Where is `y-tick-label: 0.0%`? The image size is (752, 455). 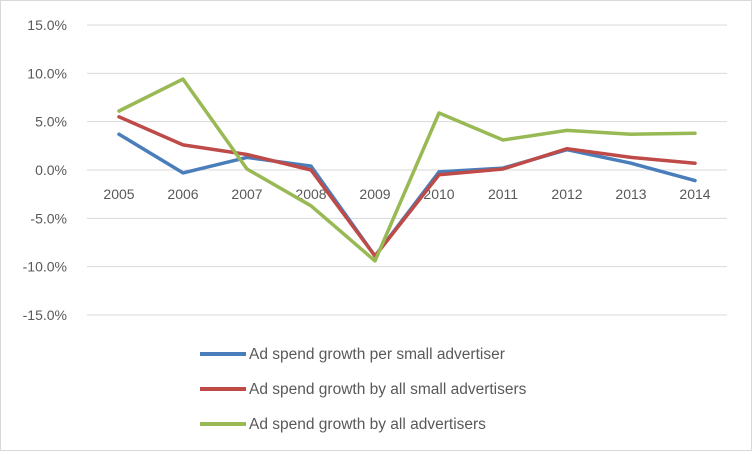 y-tick-label: 0.0% is located at coordinates (51, 170).